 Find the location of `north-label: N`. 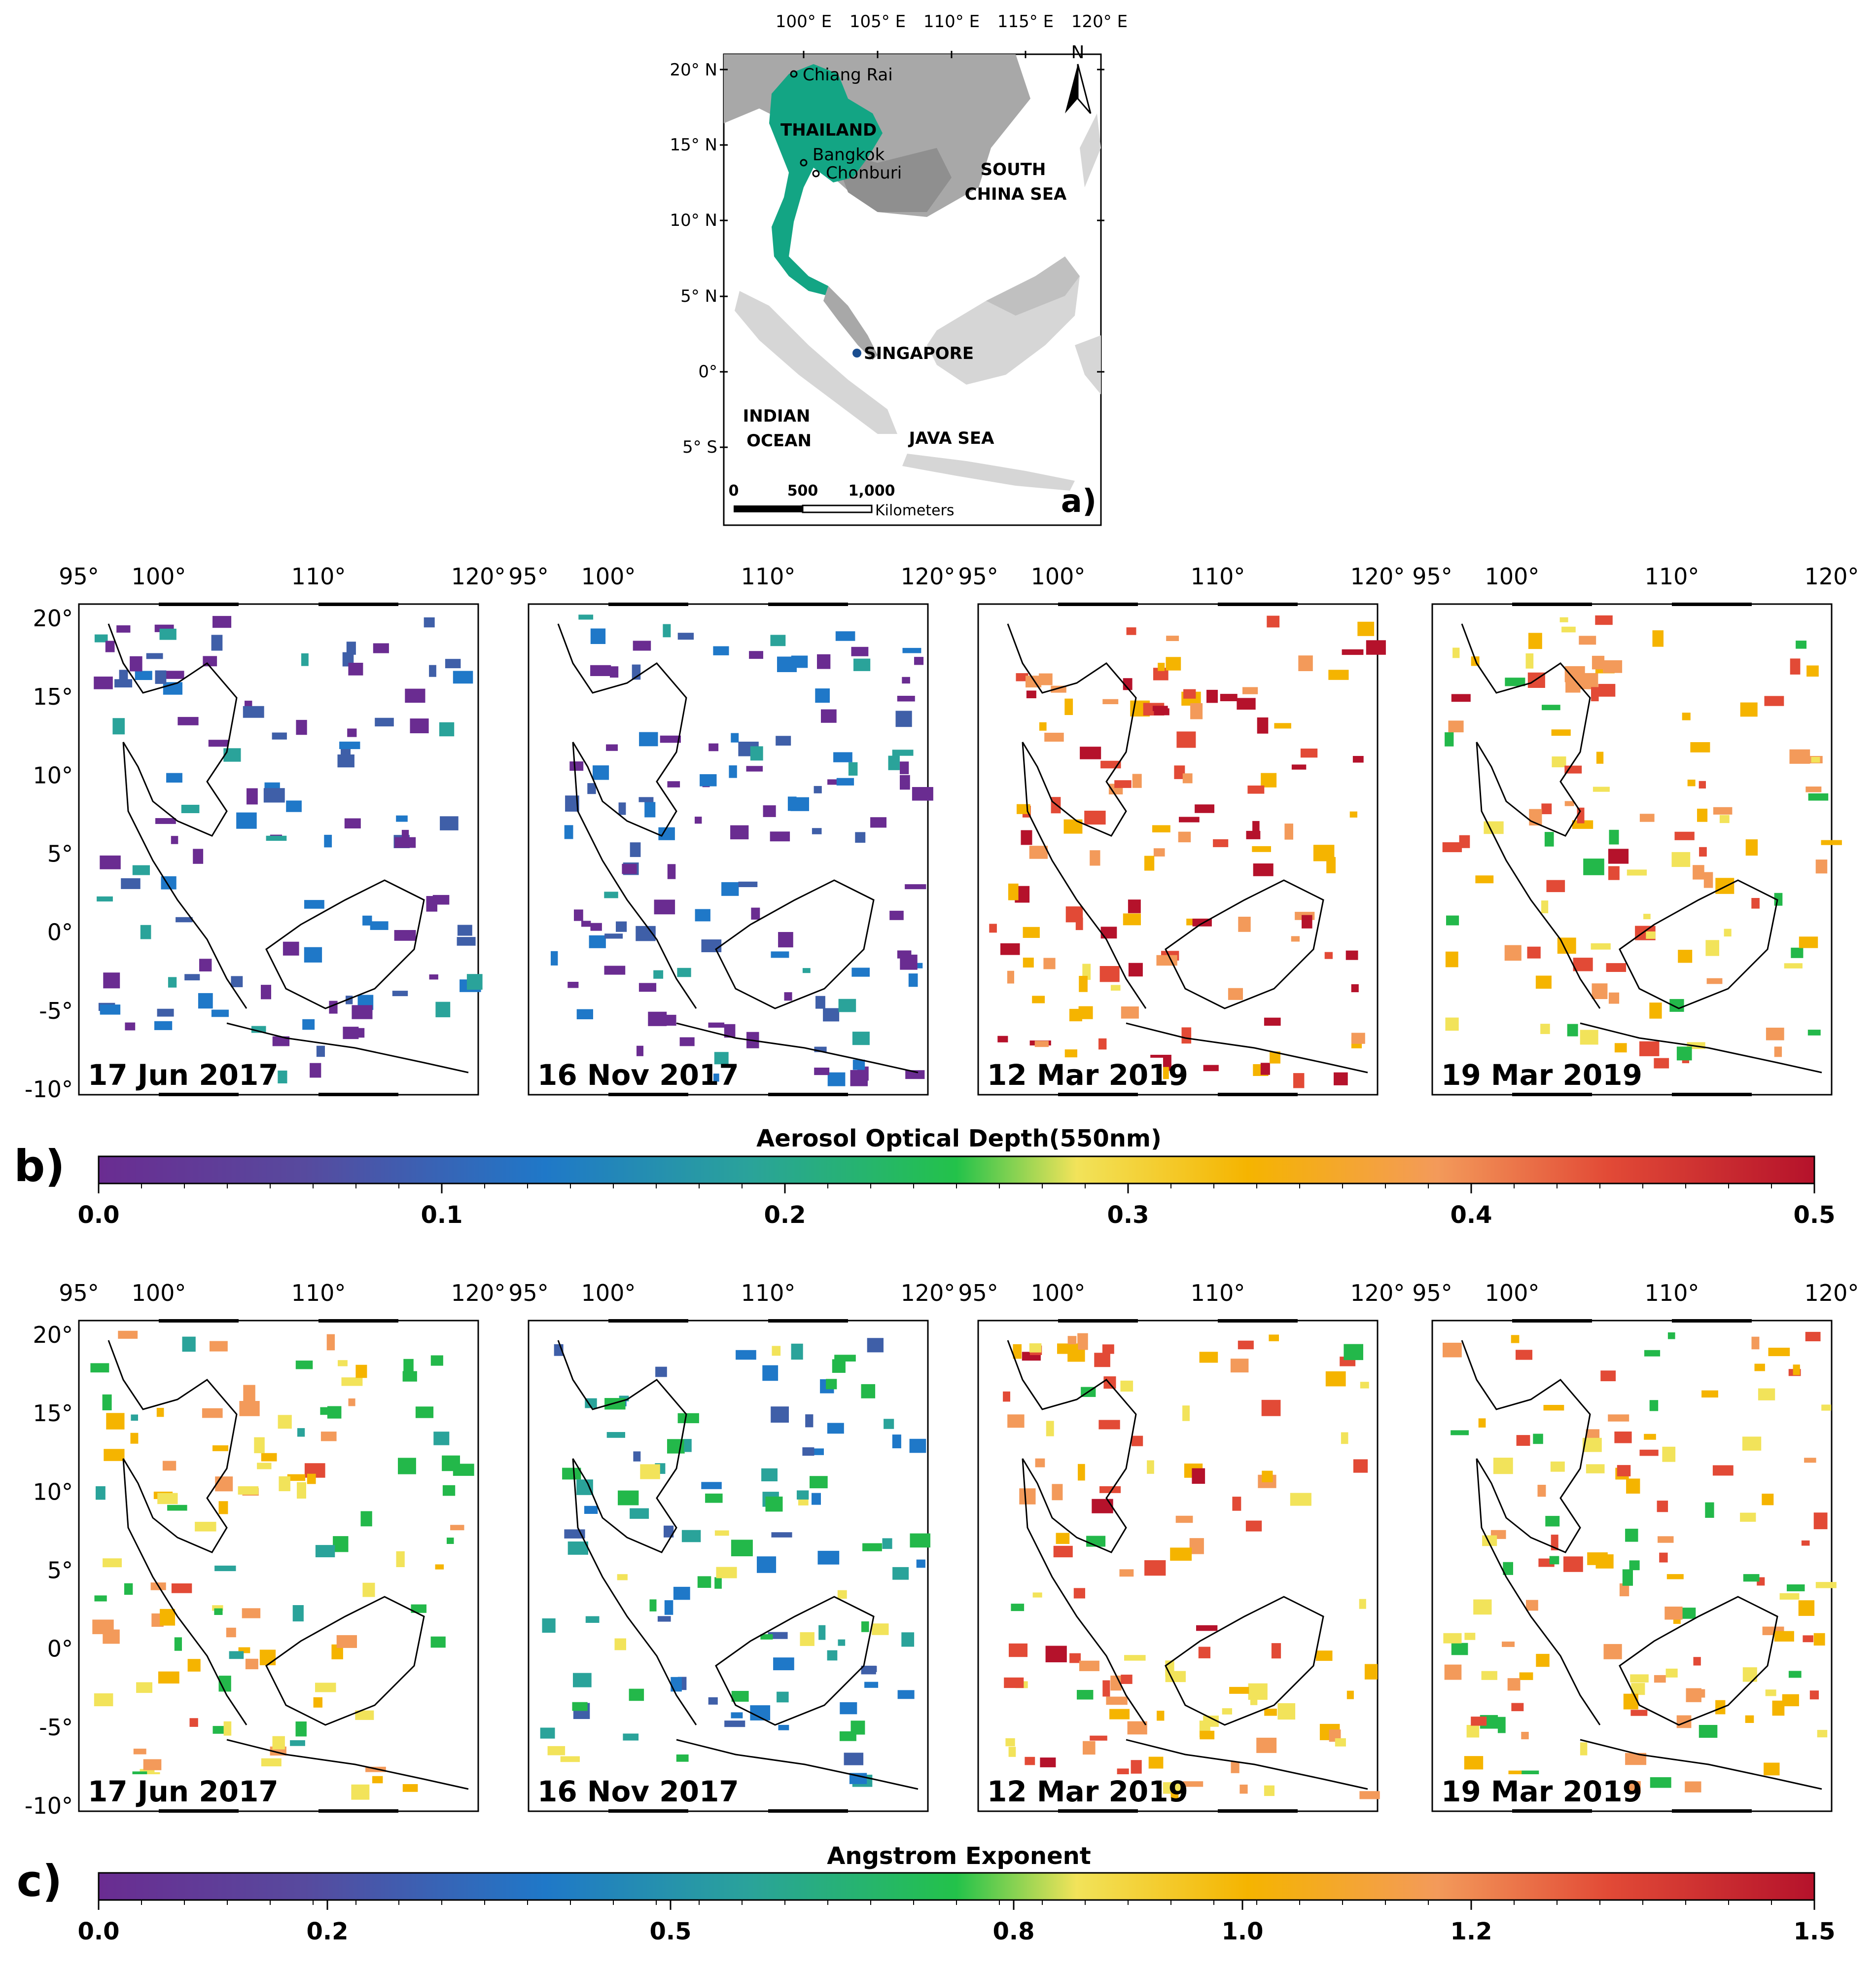

north-label: N is located at coordinates (1078, 52).